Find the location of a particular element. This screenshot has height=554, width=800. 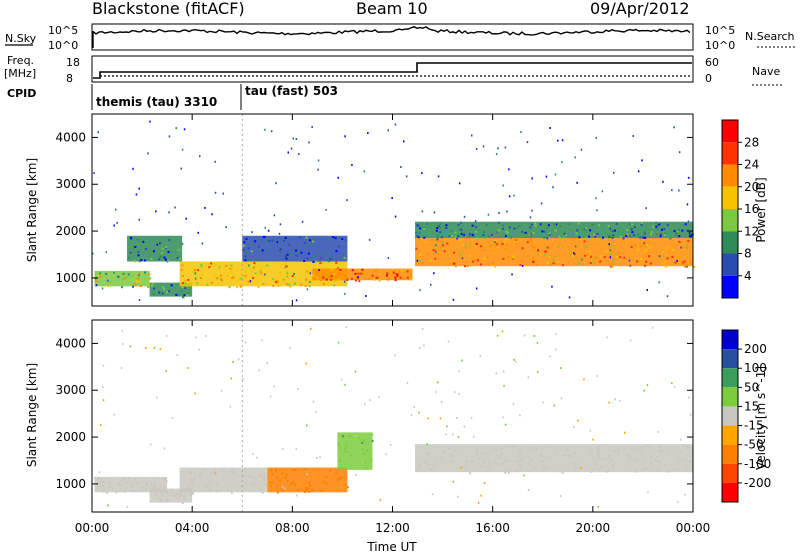

y-tick-label: 4000 is located at coordinates (70, 137).